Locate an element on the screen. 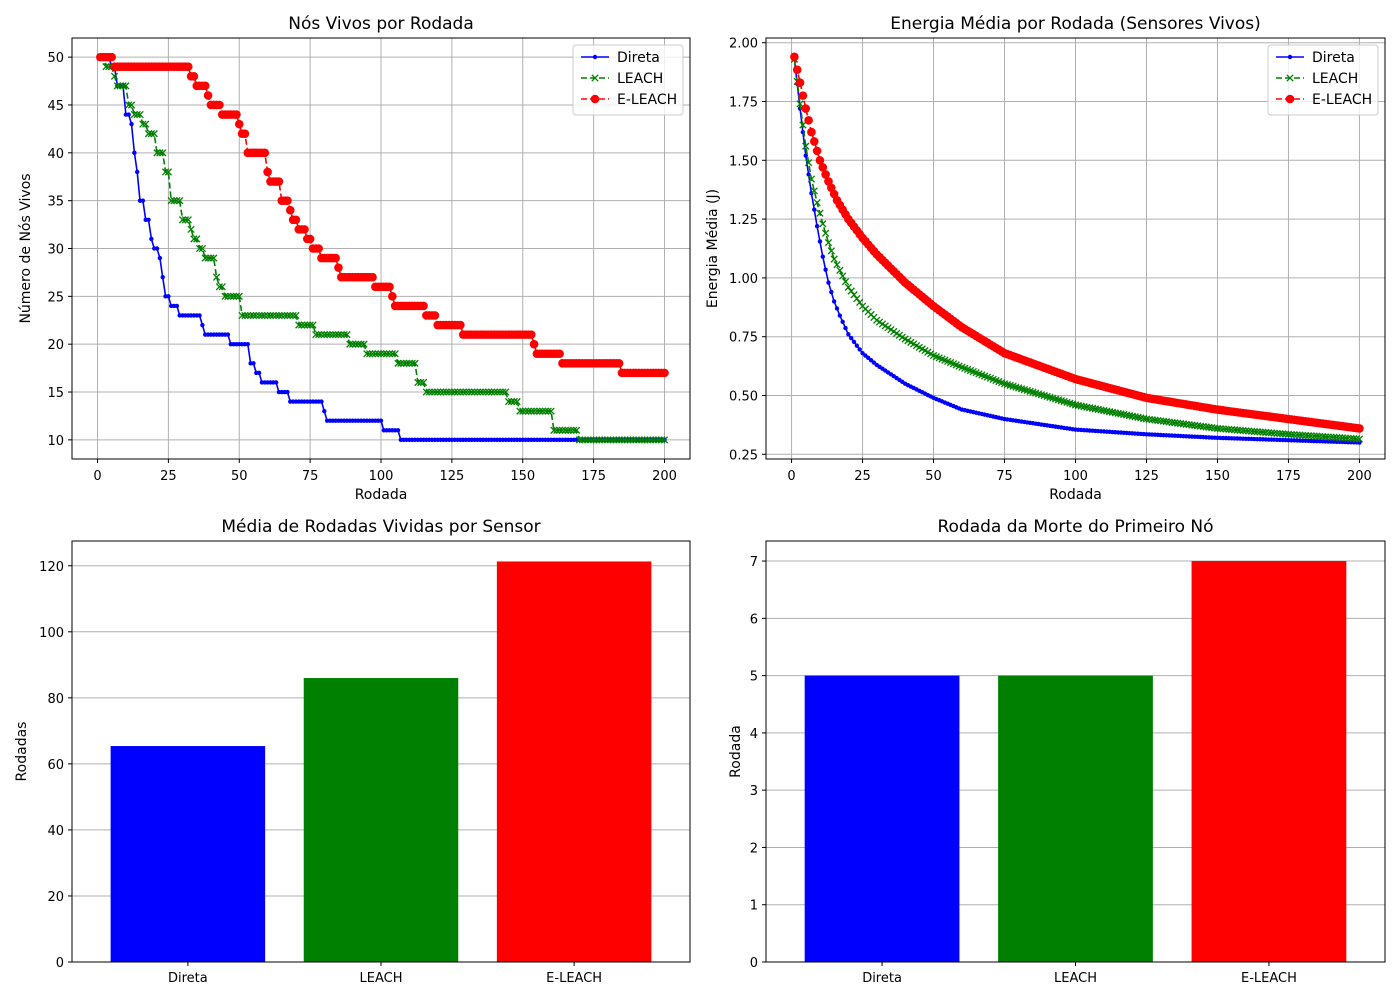 This screenshot has width=1400, height=1000. y-tick-label: 0.25 is located at coordinates (743, 455).